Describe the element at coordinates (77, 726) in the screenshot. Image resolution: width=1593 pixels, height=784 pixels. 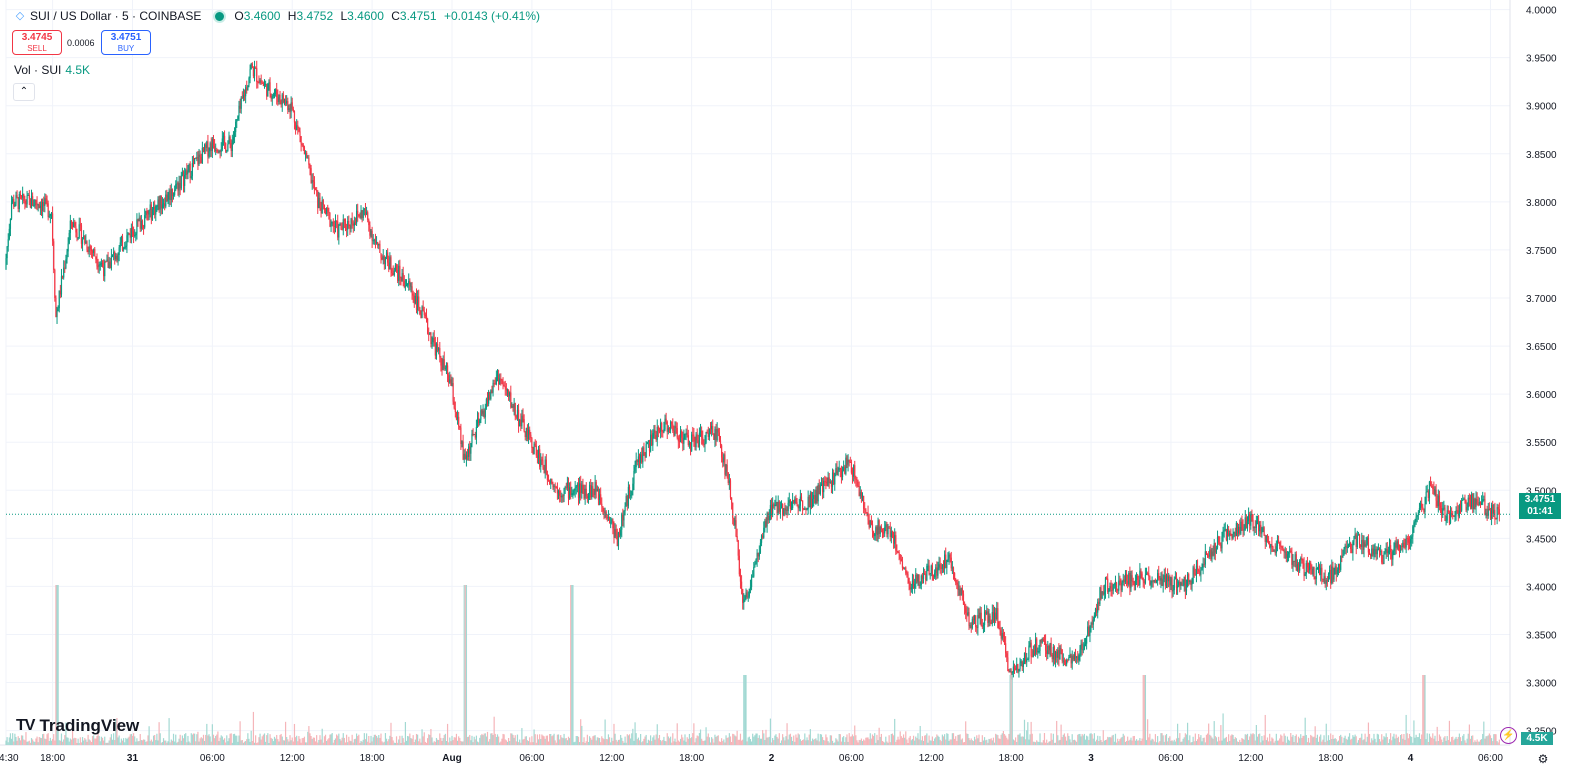
I see `tradingview-logo: TV TradingView` at that location.